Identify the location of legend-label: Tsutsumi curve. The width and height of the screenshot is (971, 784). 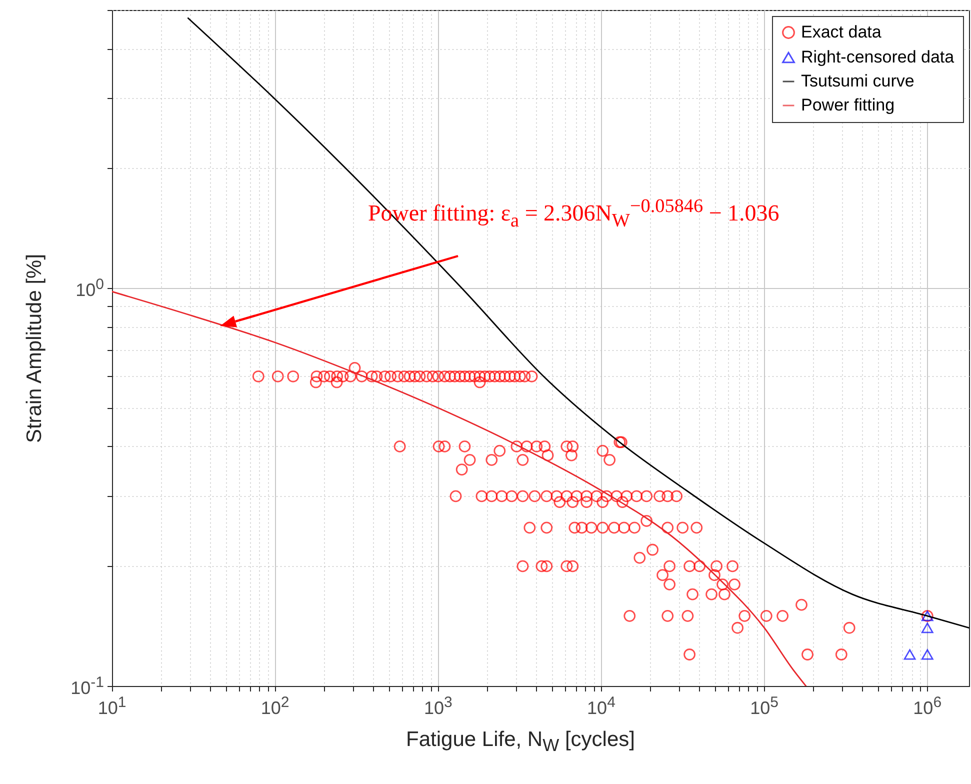
(857, 81).